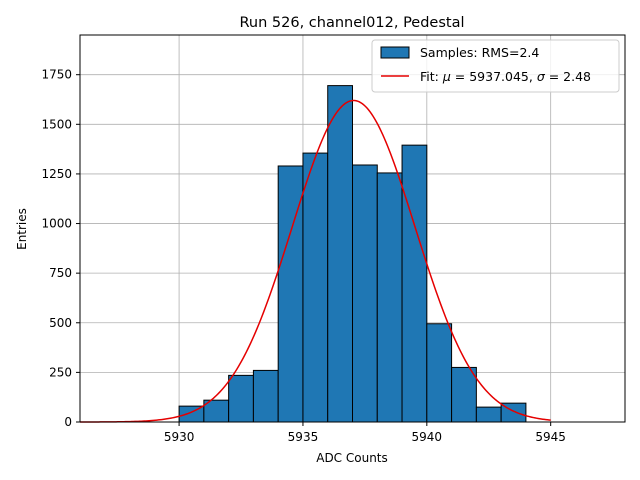 The height and width of the screenshot is (480, 640). I want to click on legend-sigma-symbol: σ, so click(541, 76).